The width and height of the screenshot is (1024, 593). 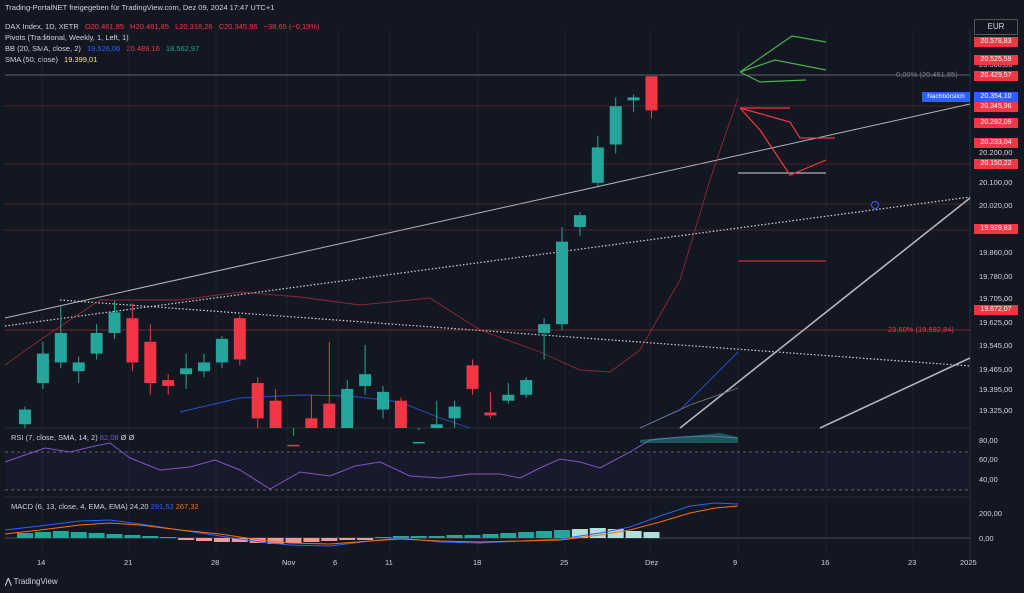 I want to click on price-tag: 20.292,09, so click(x=996, y=123).